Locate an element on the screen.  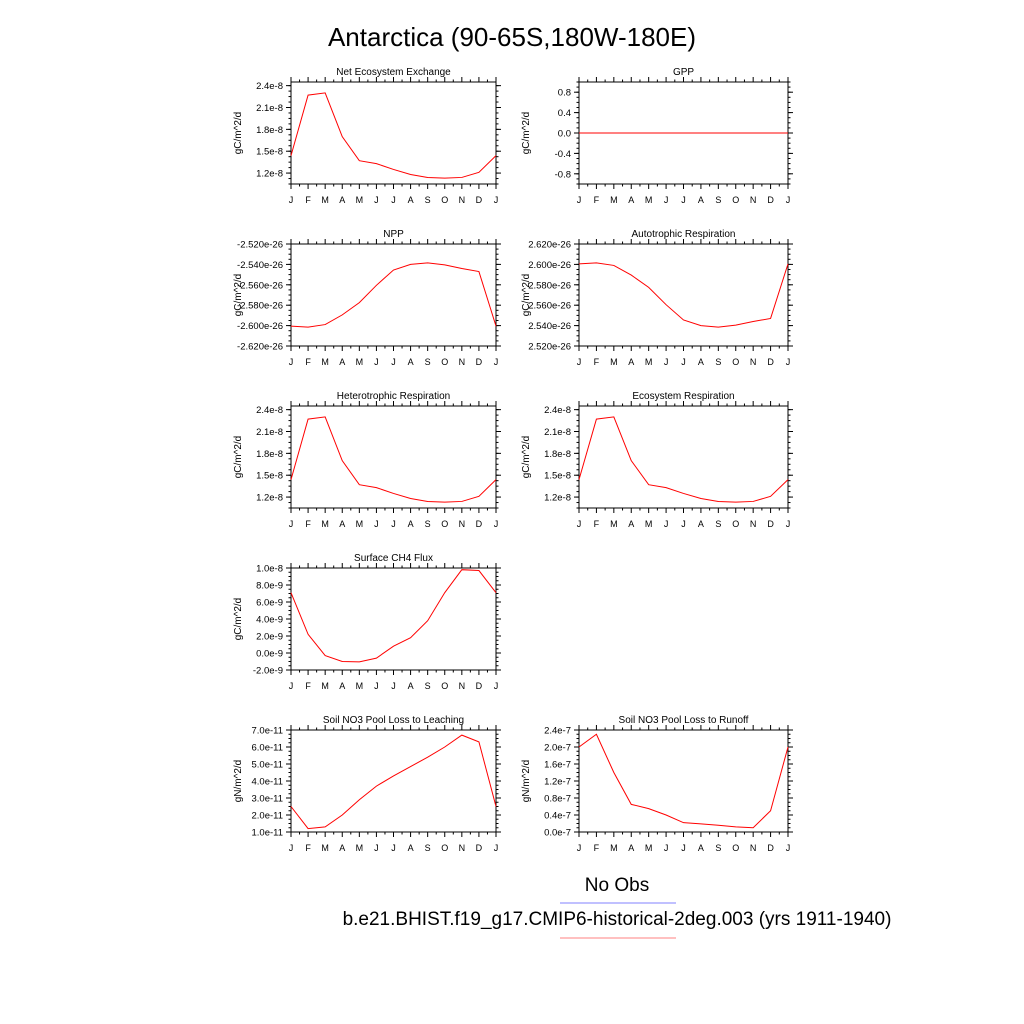
panel-title: Ecosystem Respiration is located at coordinates (683, 396).